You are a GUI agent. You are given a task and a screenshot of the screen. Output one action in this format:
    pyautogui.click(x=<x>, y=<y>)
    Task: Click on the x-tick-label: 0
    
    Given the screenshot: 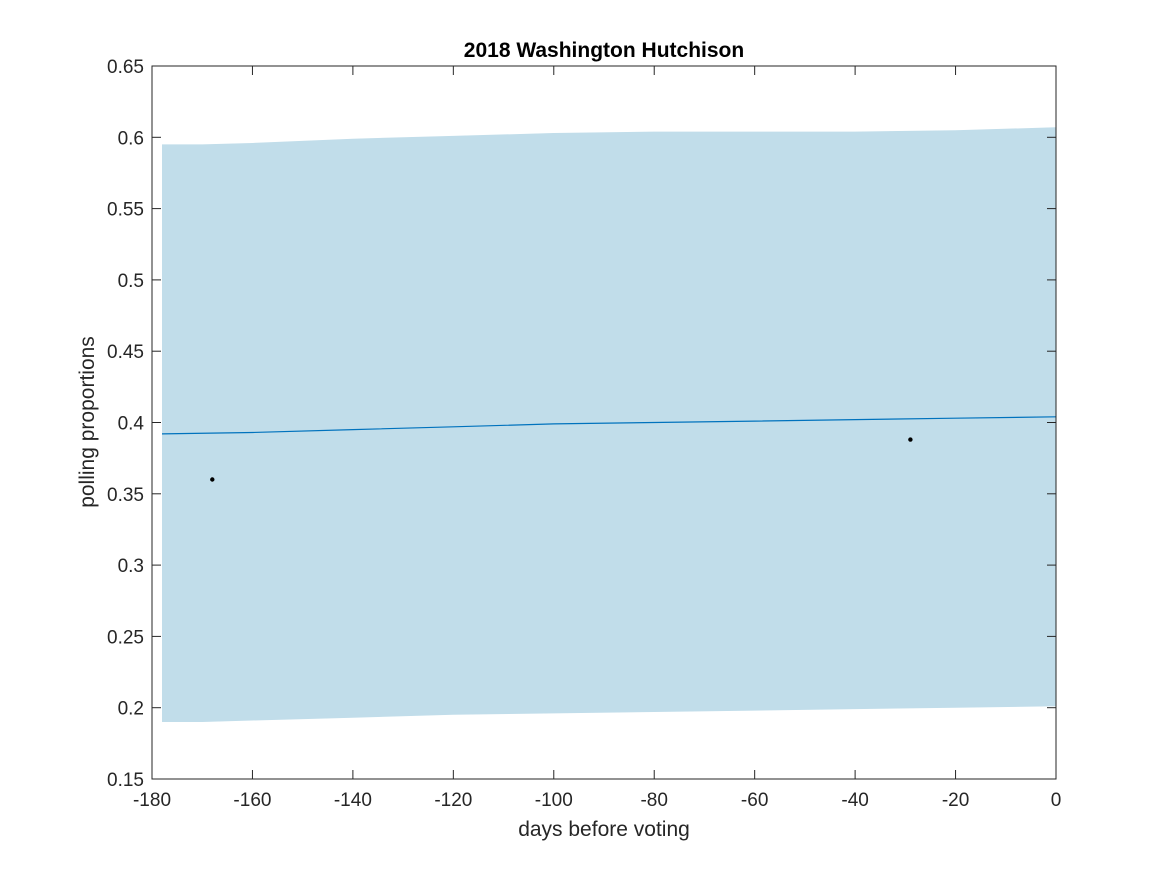 What is the action you would take?
    pyautogui.click(x=1056, y=800)
    